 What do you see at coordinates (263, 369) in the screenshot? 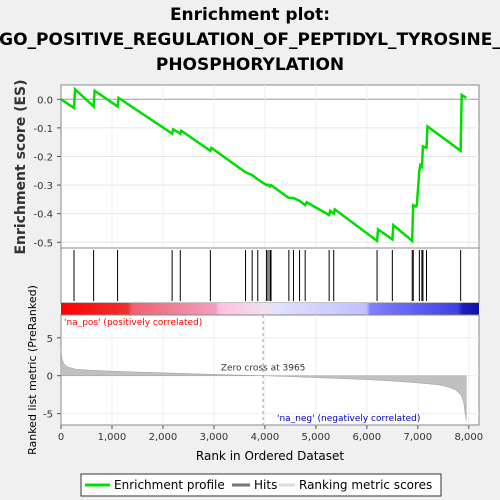
I see `zero-cross-label: Zero cross at 3965` at bounding box center [263, 369].